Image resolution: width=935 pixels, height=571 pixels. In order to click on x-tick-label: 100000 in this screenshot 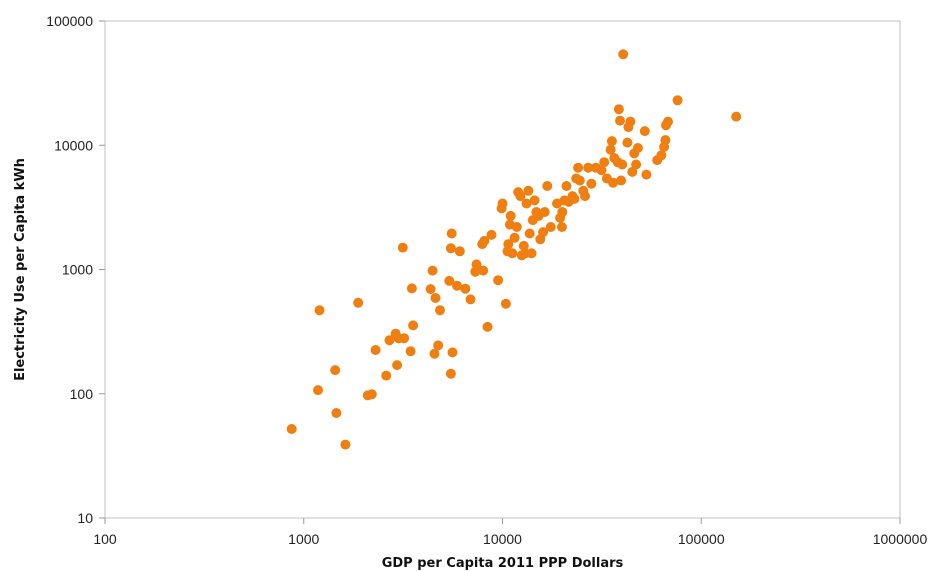, I will do `click(701, 539)`.